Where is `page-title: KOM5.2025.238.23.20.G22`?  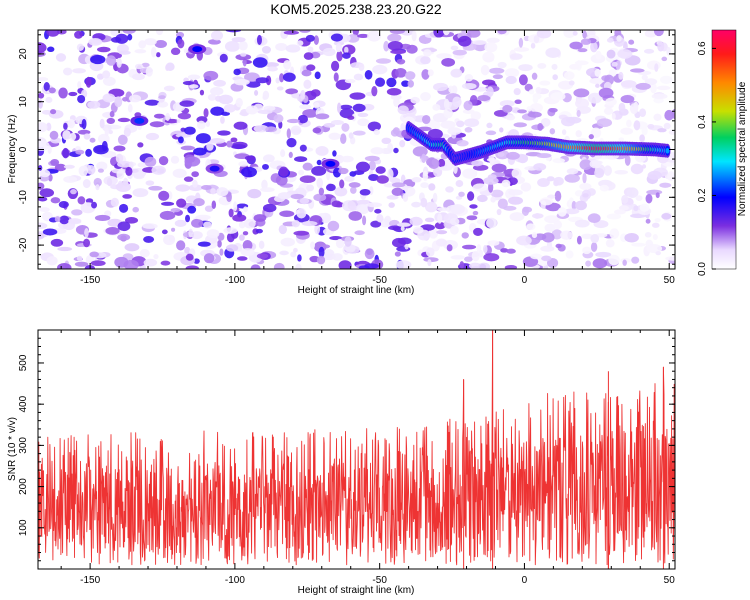 page-title: KOM5.2025.238.23.20.G22 is located at coordinates (356, 9).